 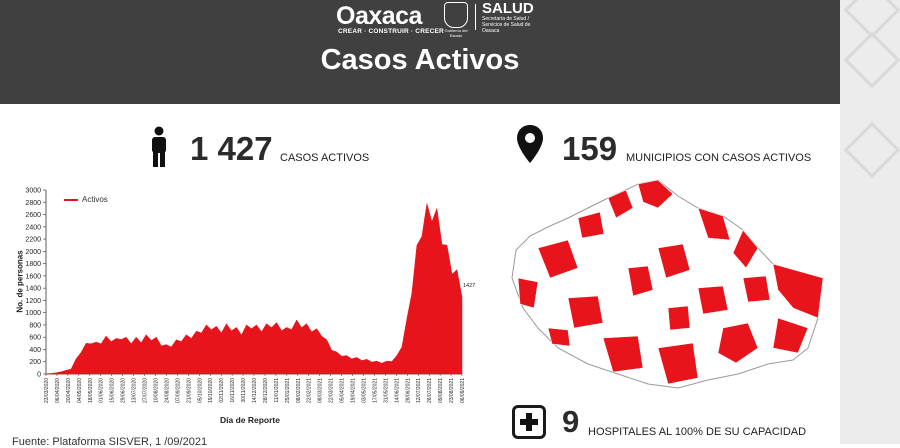 I want to click on y-tick-label: 3000, so click(x=33, y=191).